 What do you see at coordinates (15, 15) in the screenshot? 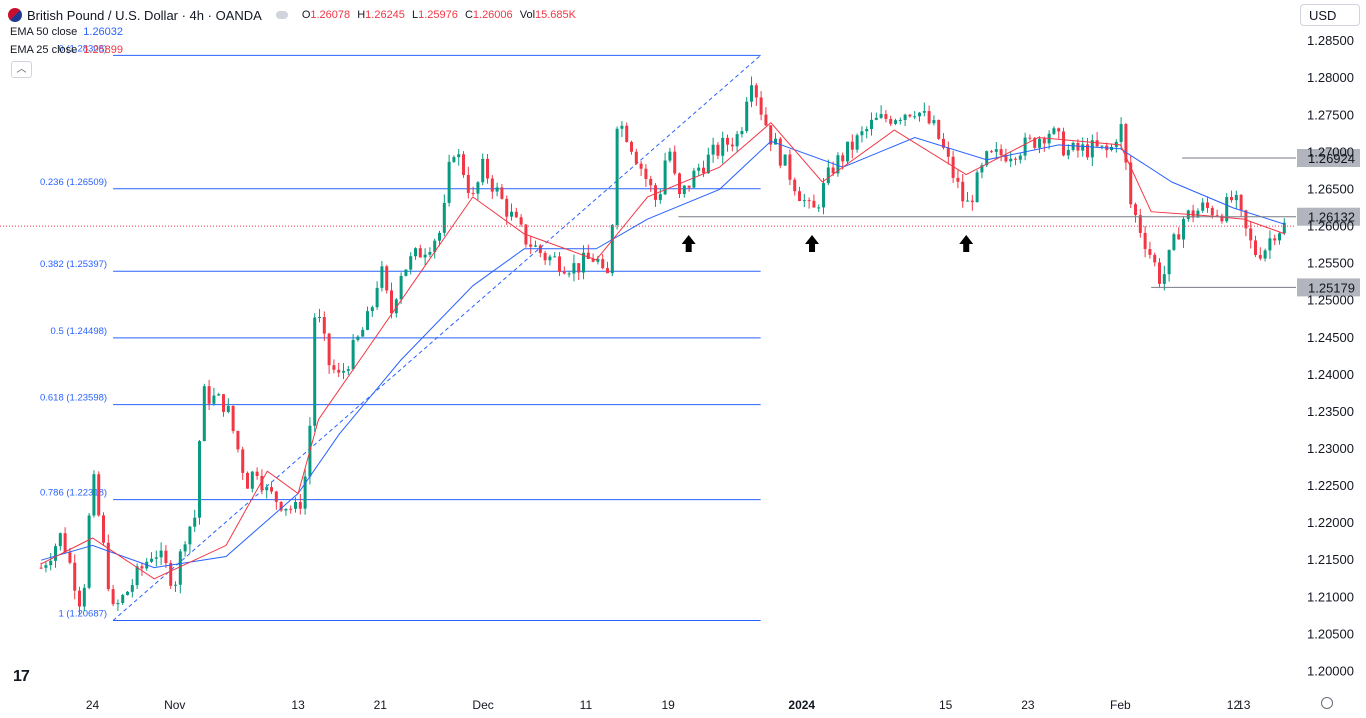
I see `gbp-usd-flag-icon` at bounding box center [15, 15].